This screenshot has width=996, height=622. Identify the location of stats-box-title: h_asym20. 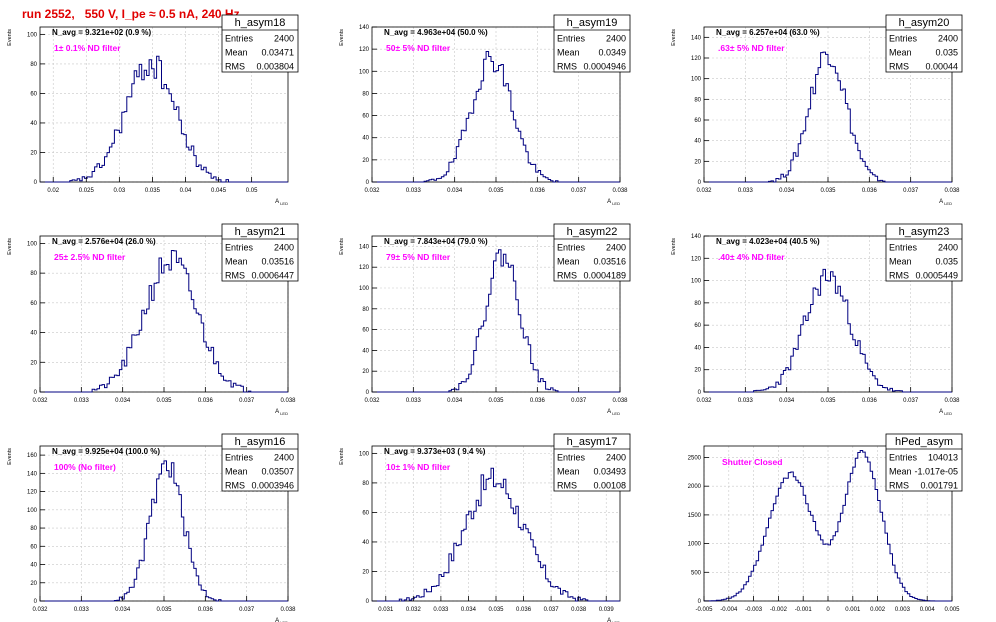
(924, 23).